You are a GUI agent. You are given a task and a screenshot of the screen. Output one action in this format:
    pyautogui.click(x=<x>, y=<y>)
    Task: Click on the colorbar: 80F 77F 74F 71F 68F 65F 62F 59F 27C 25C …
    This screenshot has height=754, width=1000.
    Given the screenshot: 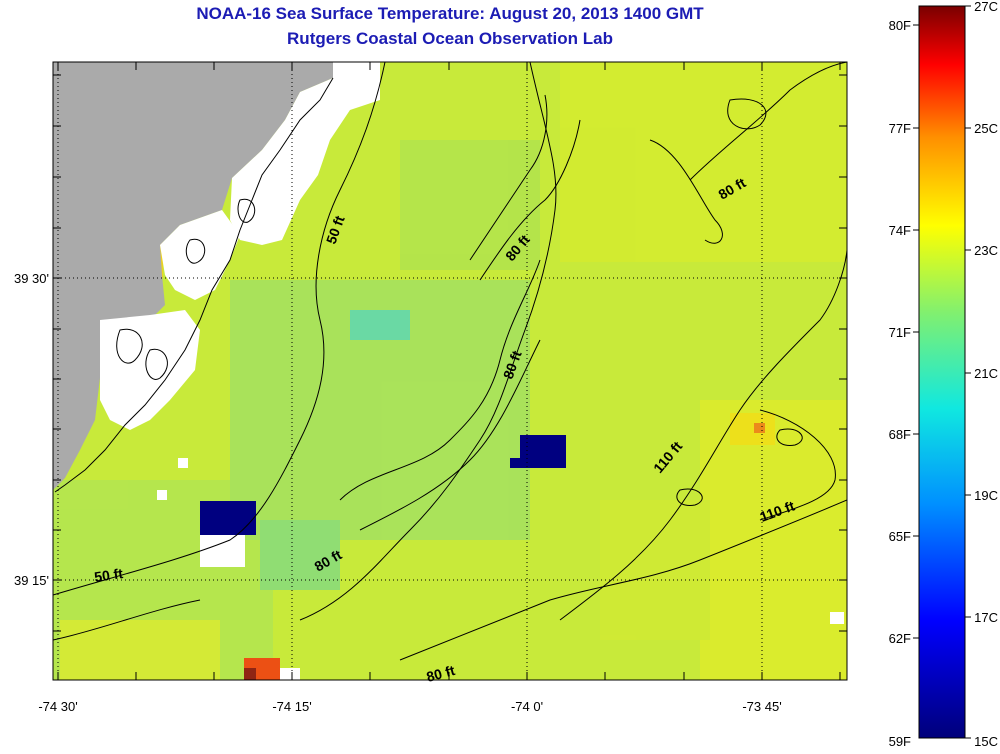 What is the action you would take?
    pyautogui.click(x=943, y=374)
    